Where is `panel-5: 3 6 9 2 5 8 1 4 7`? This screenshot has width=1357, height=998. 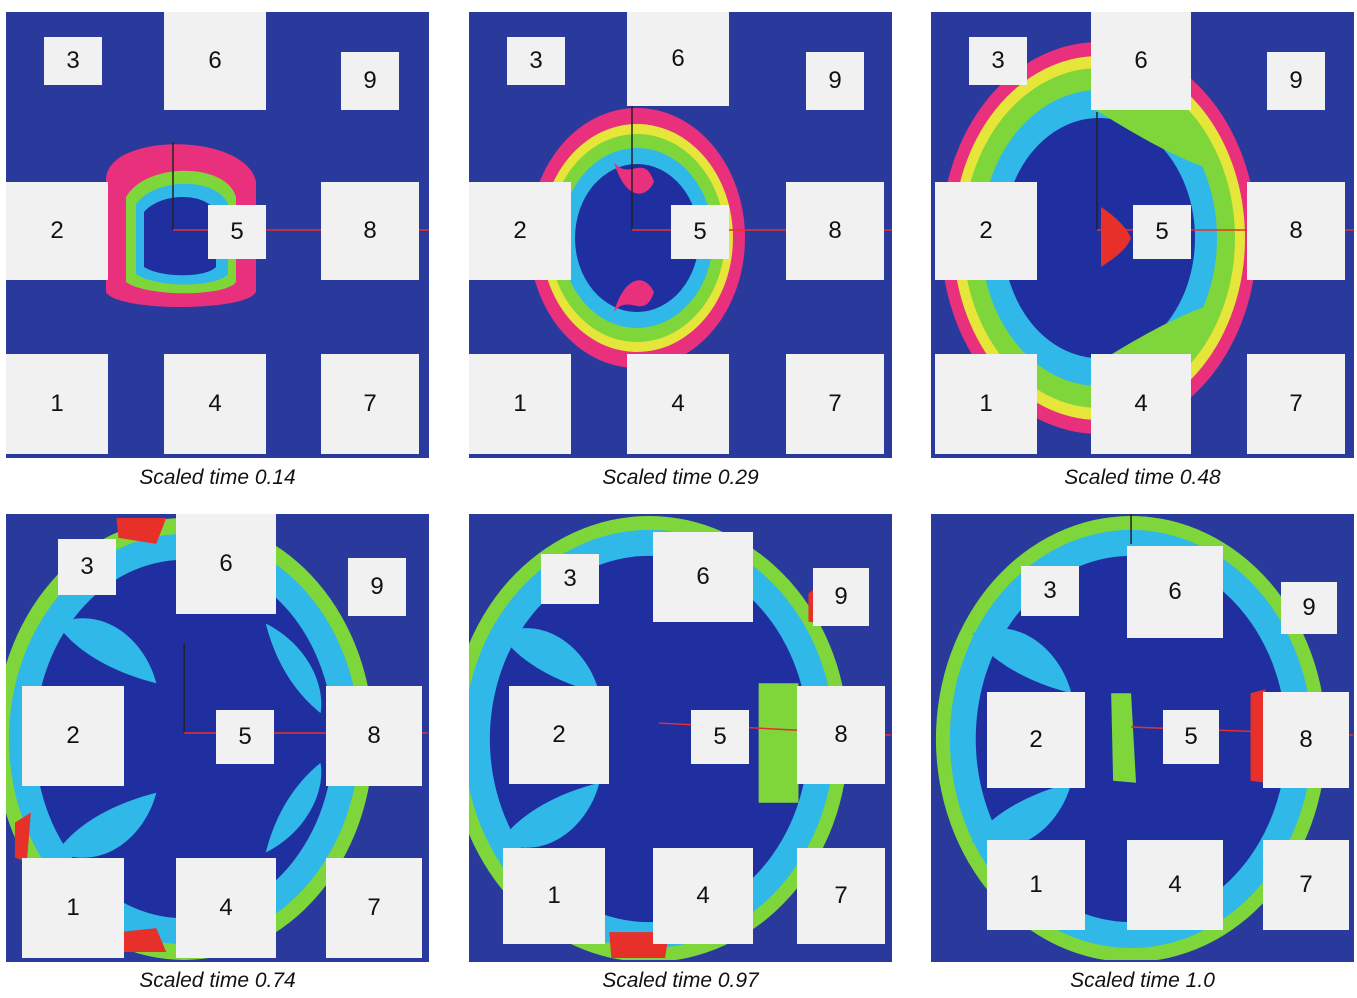
panel-5: 3 6 9 2 5 8 1 4 7 is located at coordinates (680, 738).